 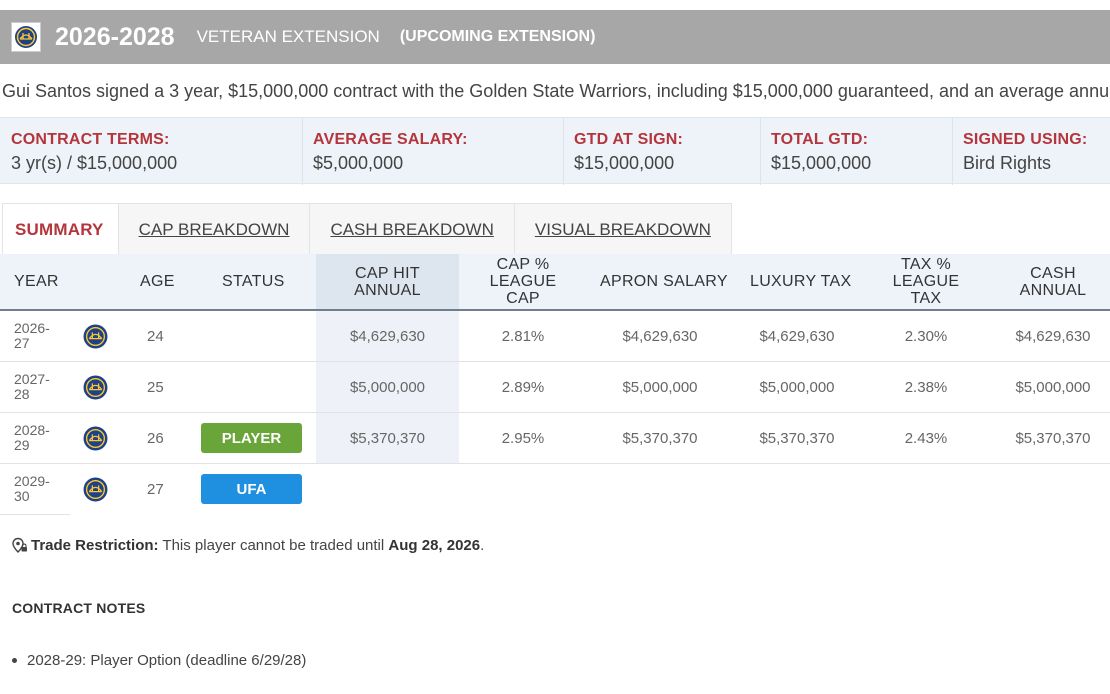 What do you see at coordinates (523, 264) in the screenshot?
I see `col-cap-pct-line1: CAP %` at bounding box center [523, 264].